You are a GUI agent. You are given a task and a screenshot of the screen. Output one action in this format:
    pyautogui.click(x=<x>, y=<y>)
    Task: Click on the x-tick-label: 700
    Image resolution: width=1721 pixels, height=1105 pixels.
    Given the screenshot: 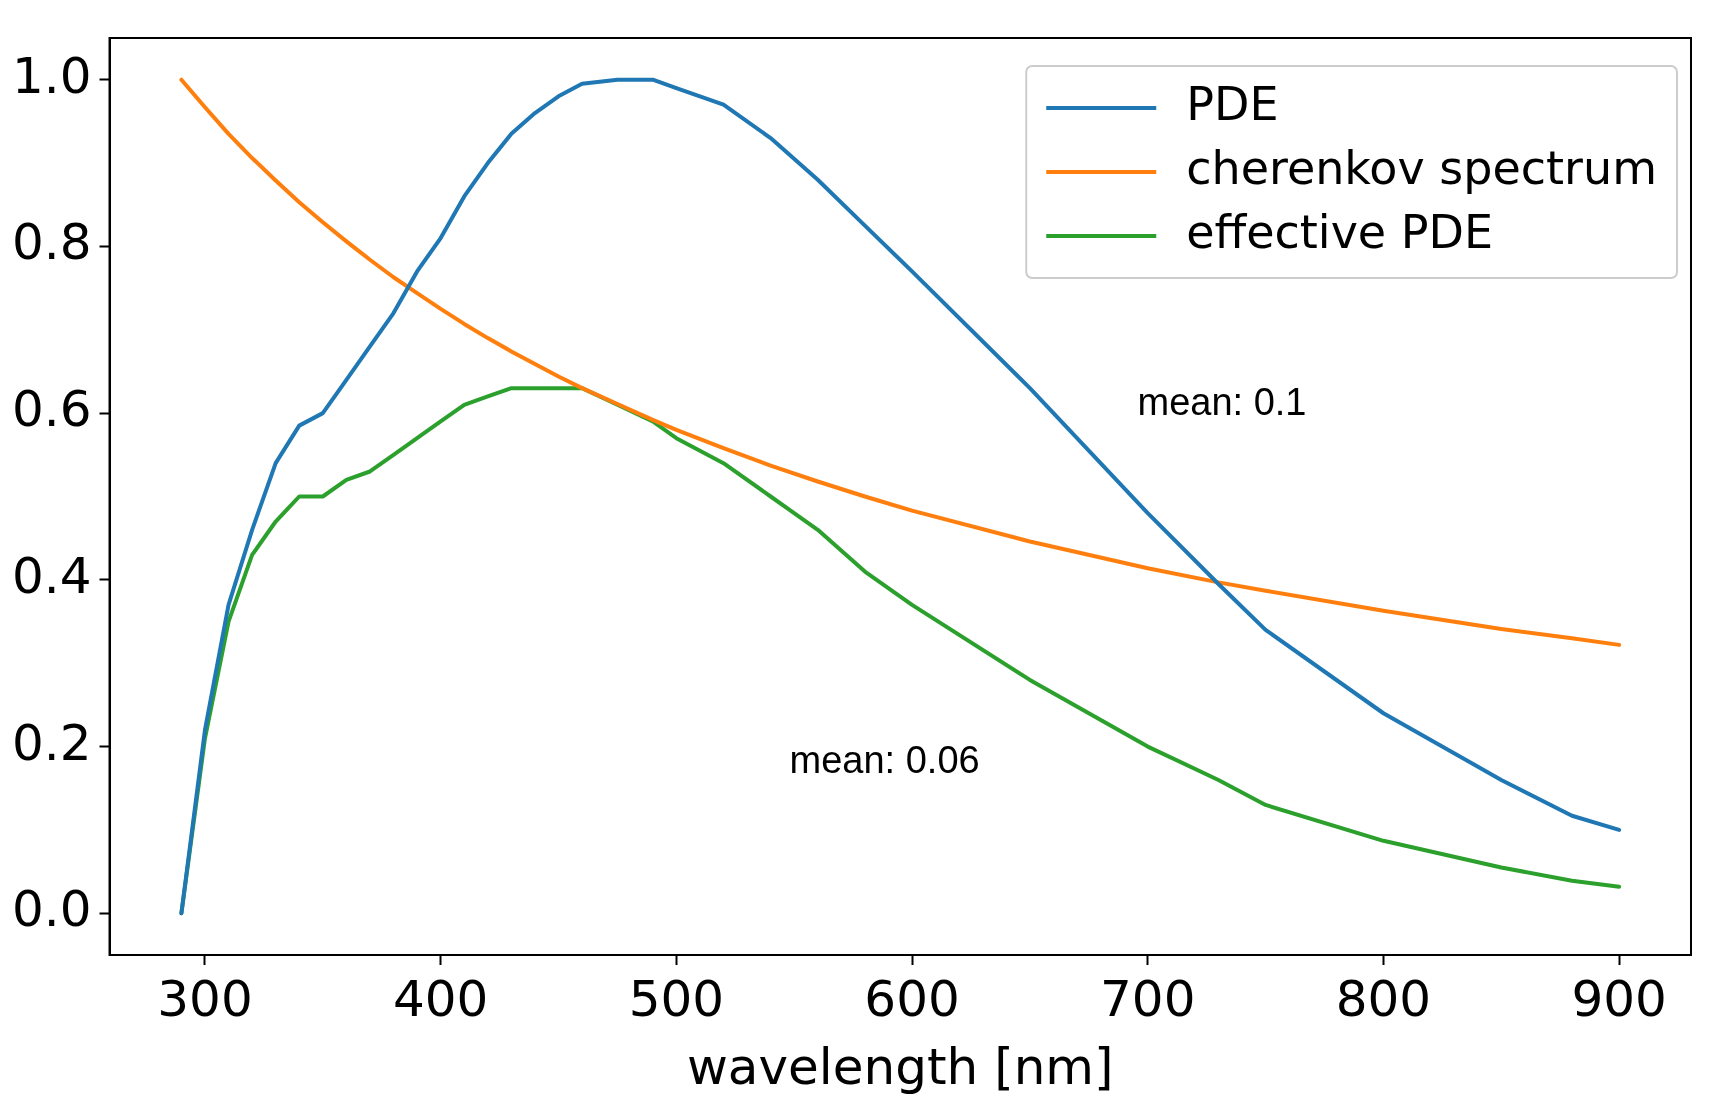 What is the action you would take?
    pyautogui.click(x=1148, y=998)
    